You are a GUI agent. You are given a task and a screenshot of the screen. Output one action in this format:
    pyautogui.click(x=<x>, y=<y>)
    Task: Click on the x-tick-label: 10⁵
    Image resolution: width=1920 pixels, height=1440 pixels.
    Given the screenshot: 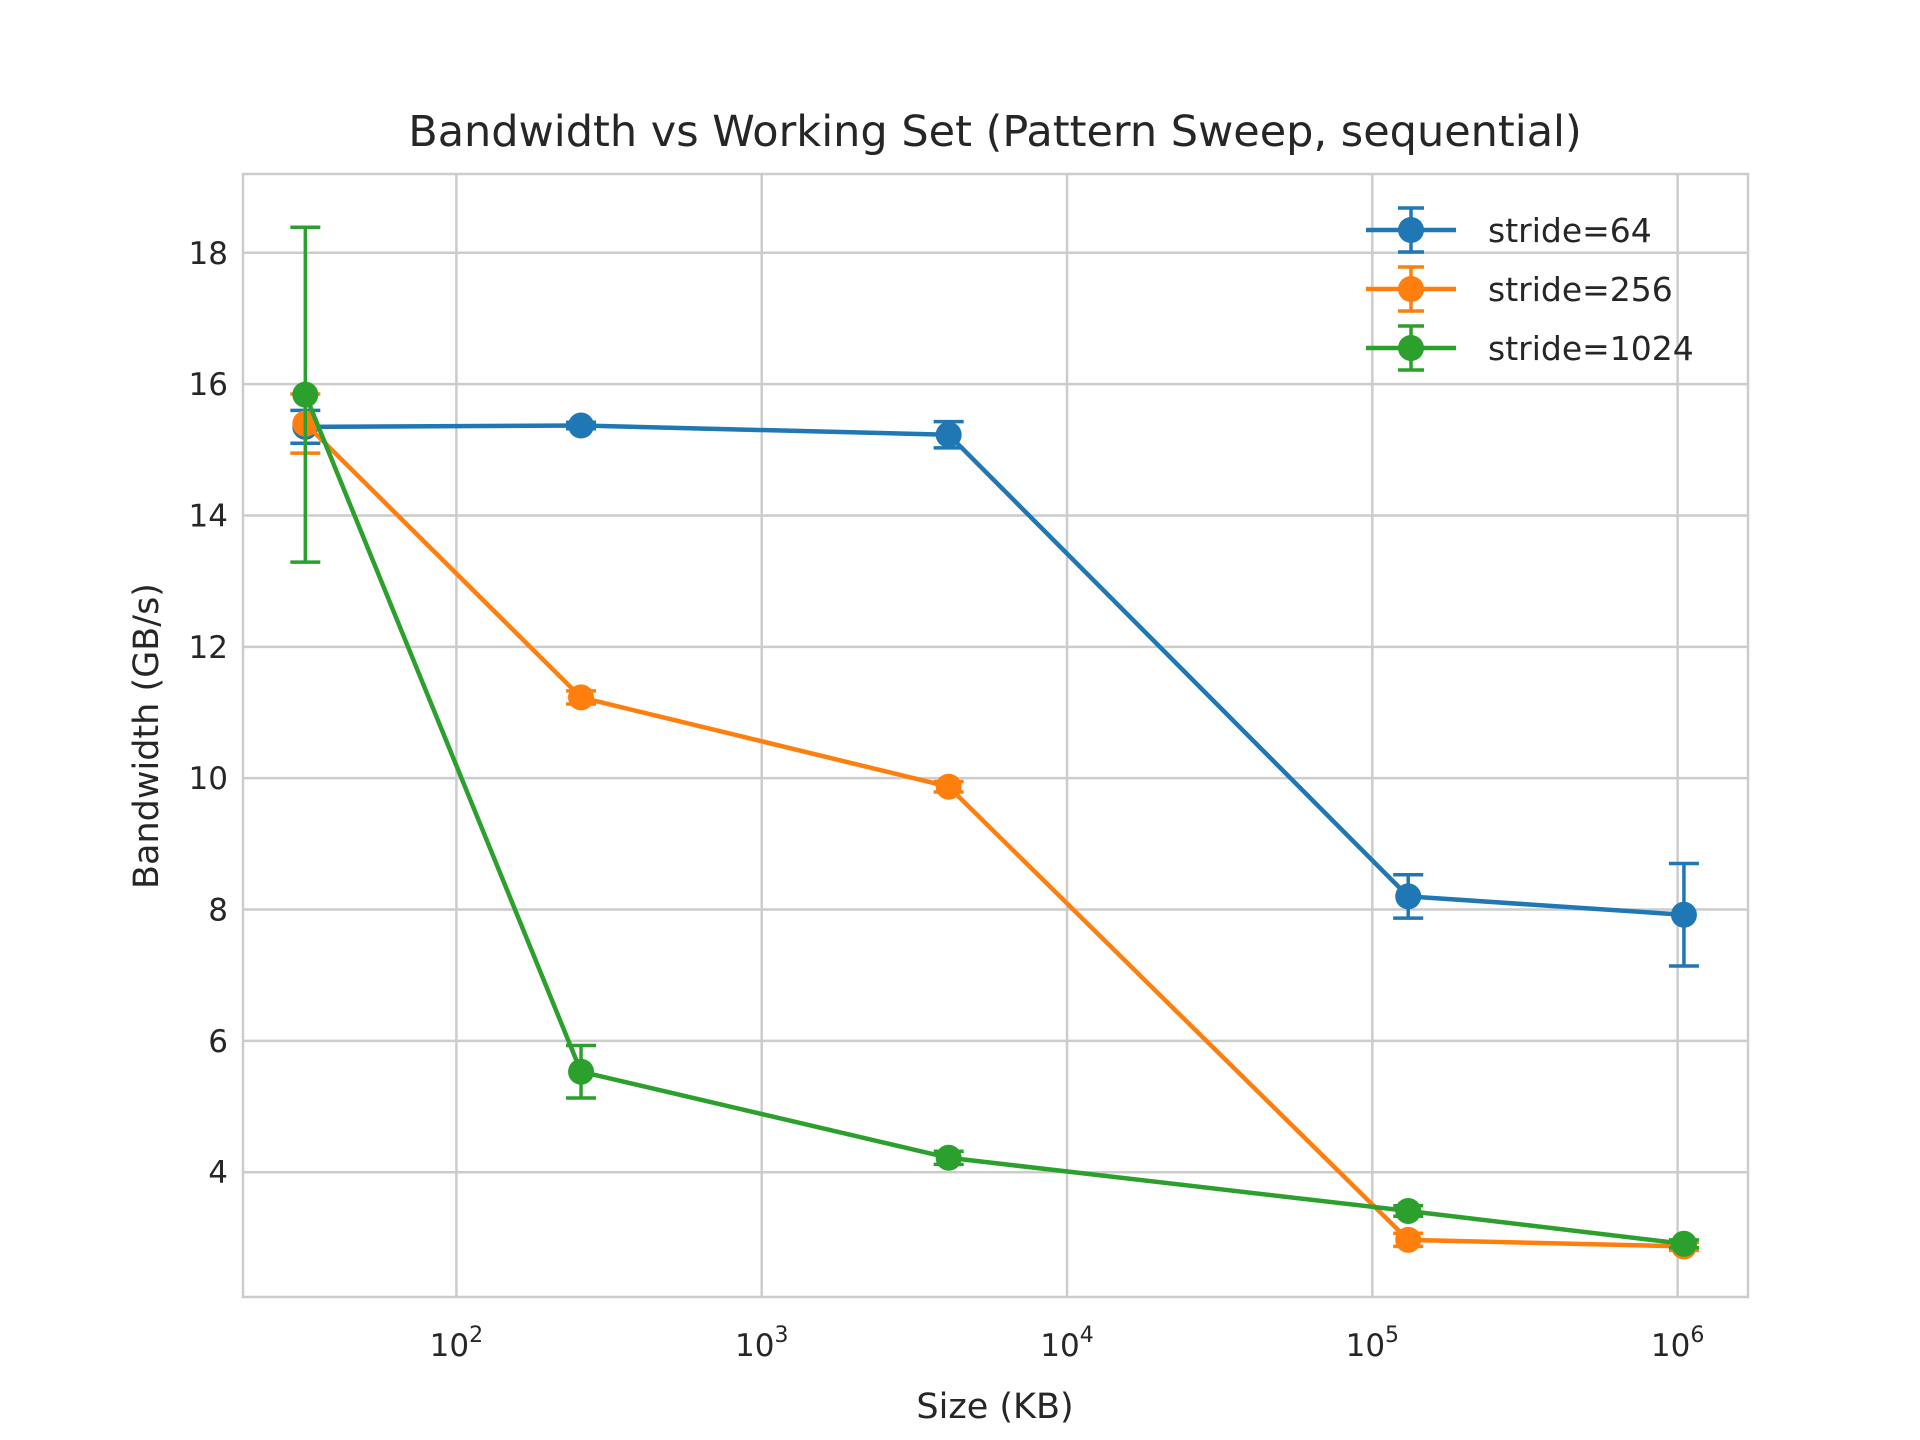 What is the action you would take?
    pyautogui.click(x=1372, y=1343)
    